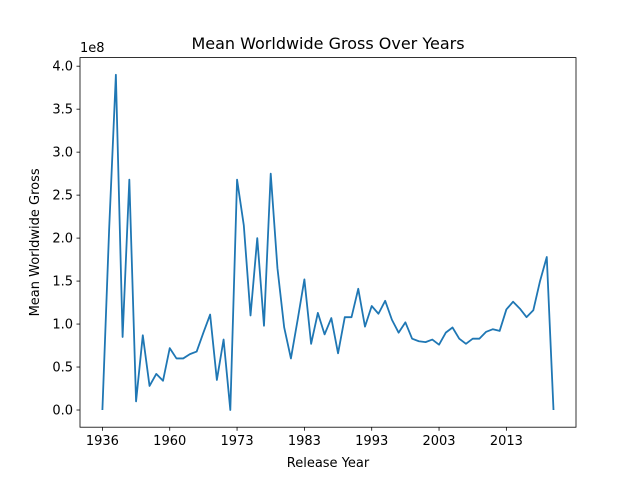 This screenshot has height=480, width=640. I want to click on x-tick-label: 1983, so click(304, 441).